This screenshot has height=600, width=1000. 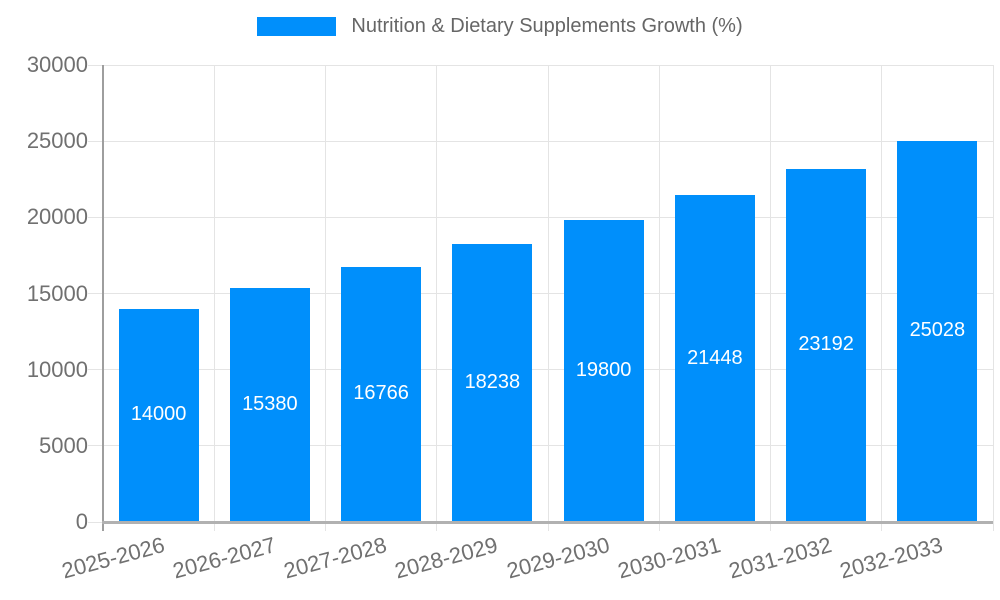 I want to click on bar-value-label: 25028, so click(x=937, y=330).